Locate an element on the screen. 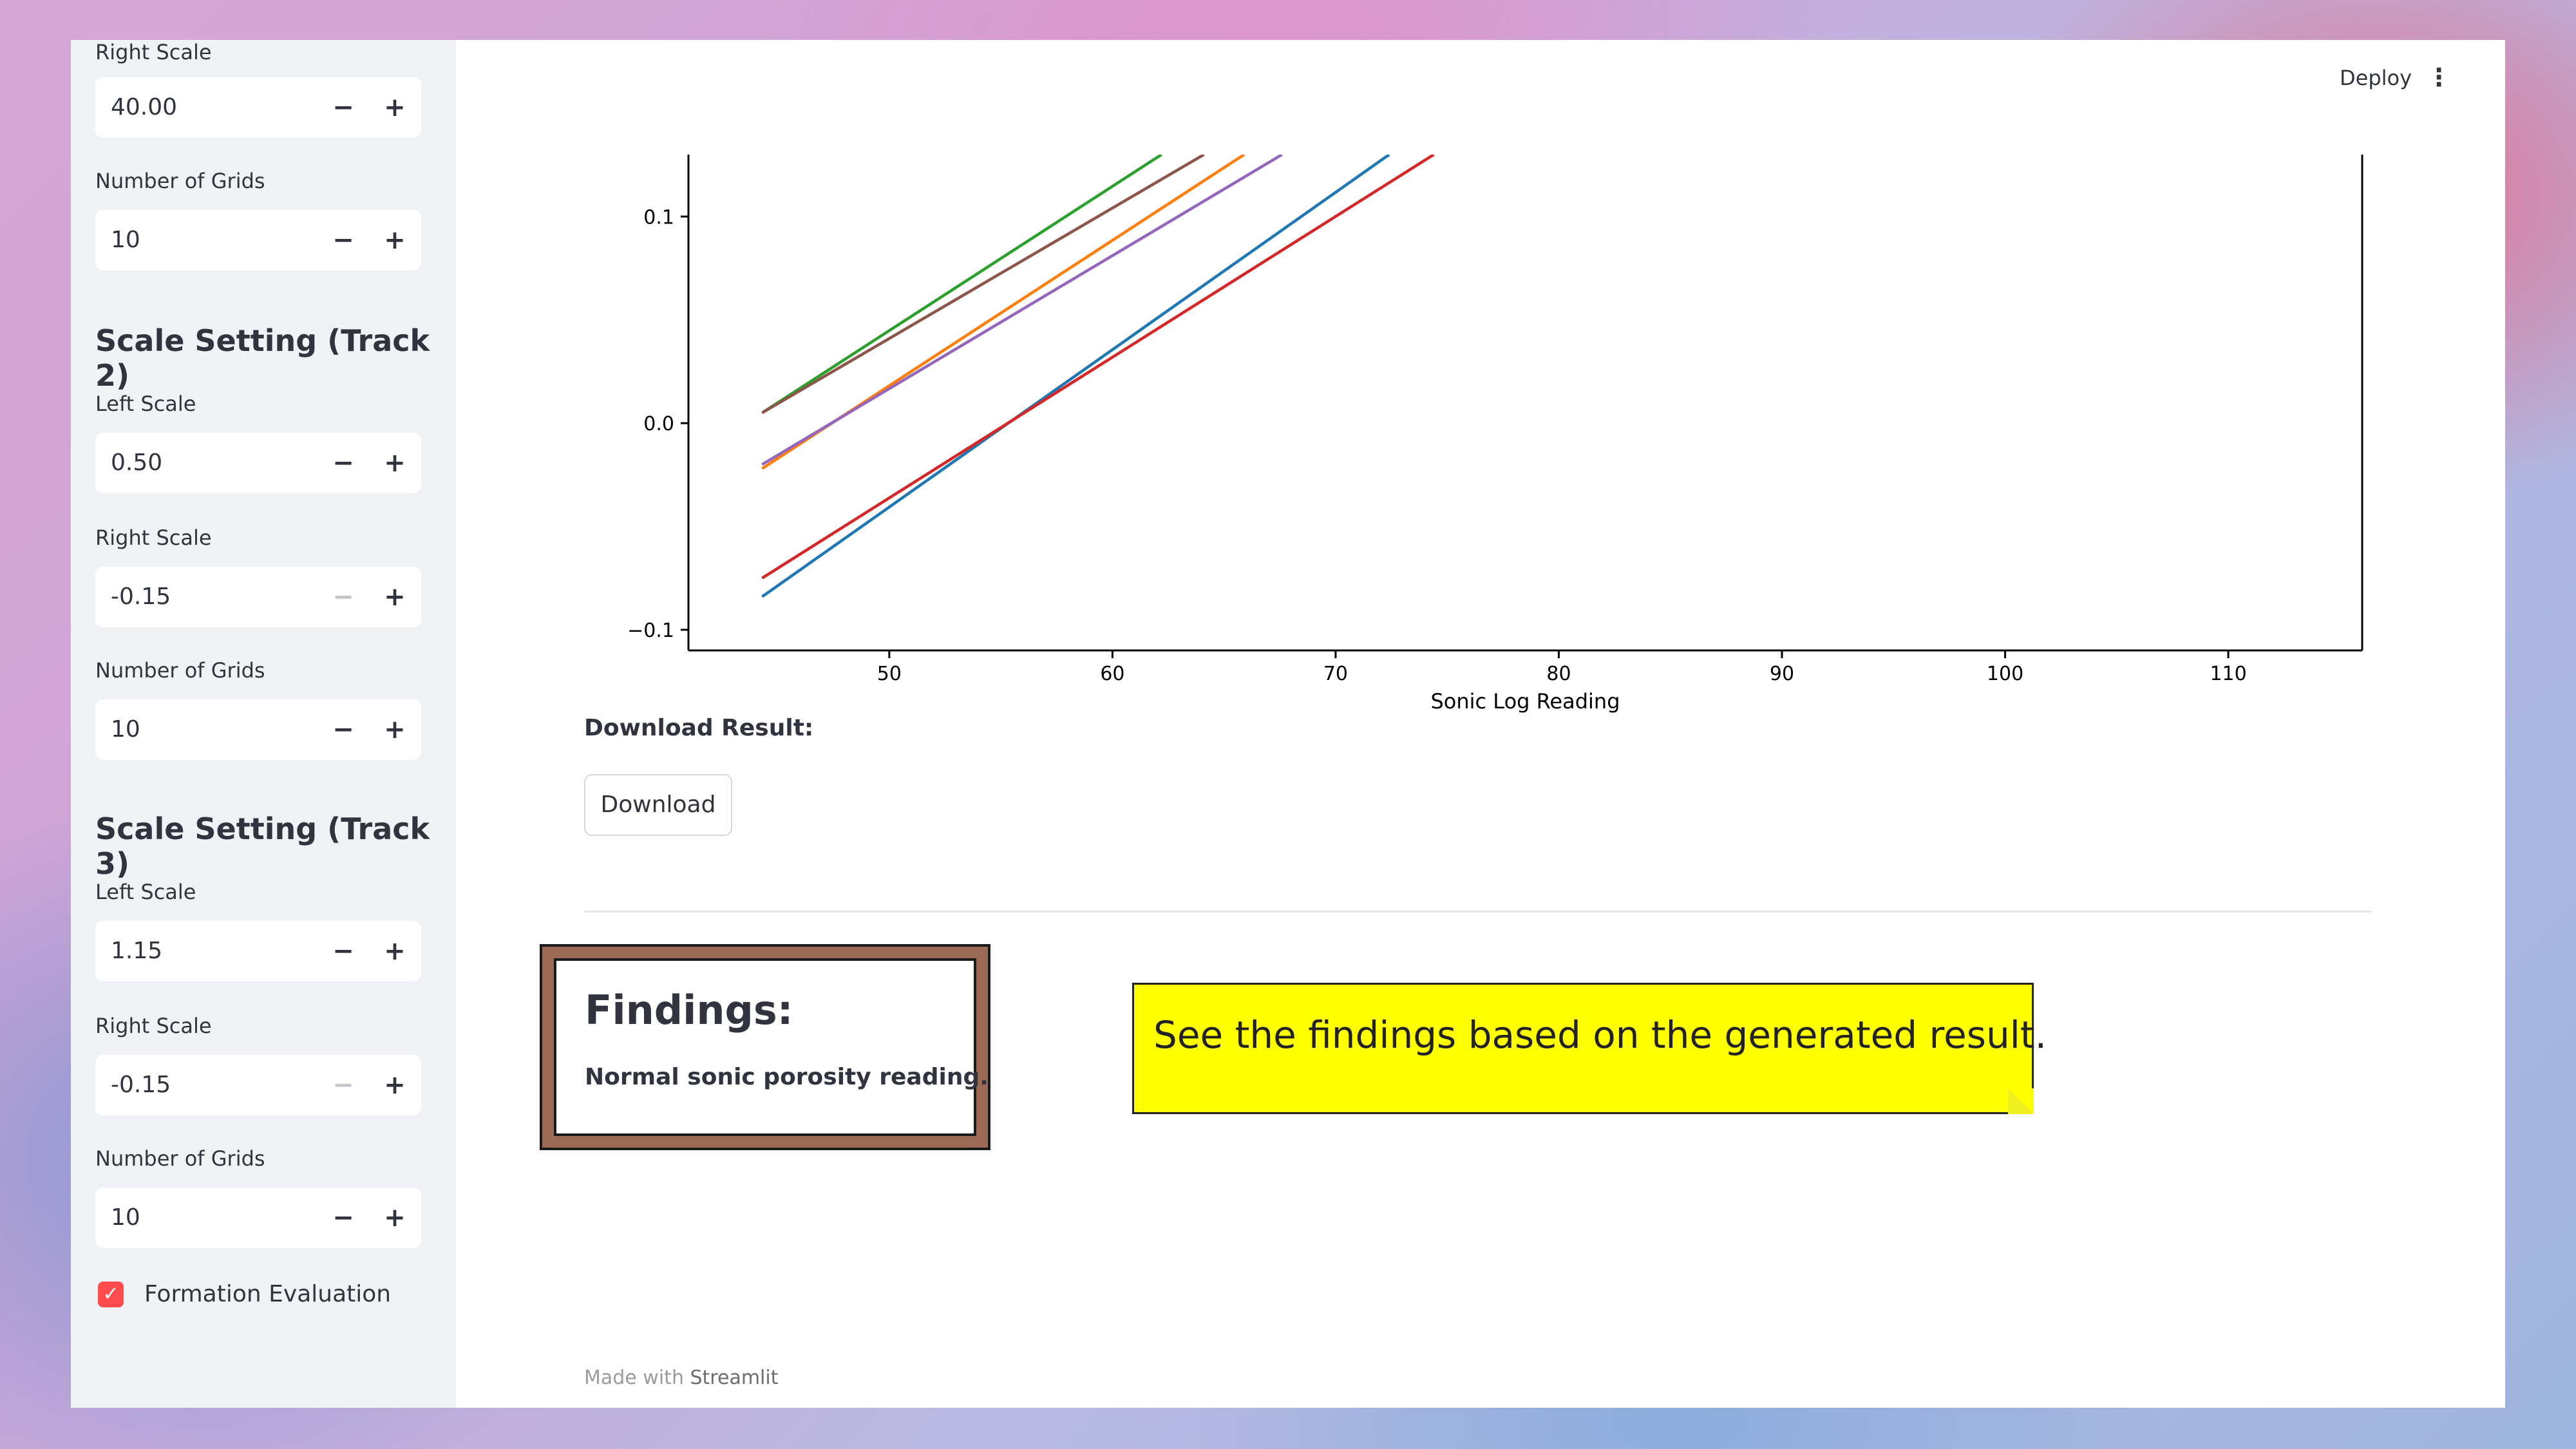 The height and width of the screenshot is (1449, 2576). findings-box: Findings: Normal sonic porosity reading. is located at coordinates (765, 1047).